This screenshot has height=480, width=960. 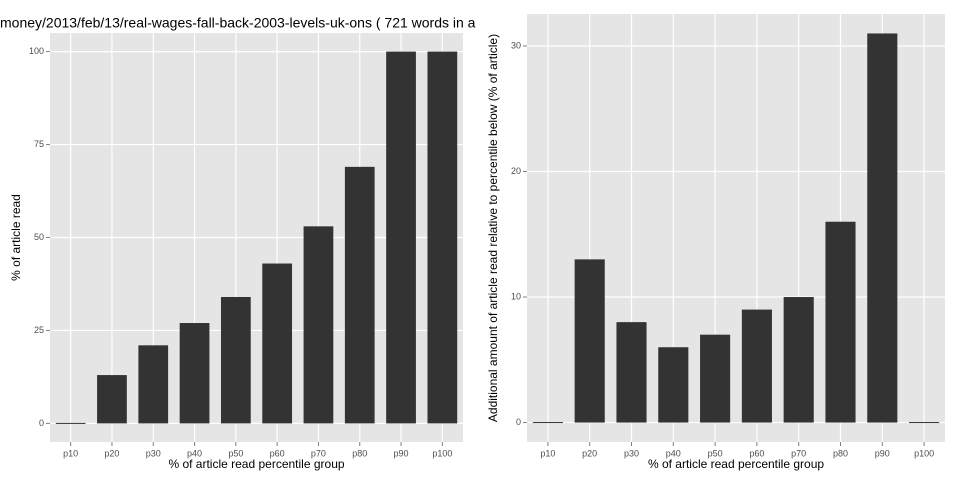 I want to click on y-tick-label: 50, so click(x=39, y=237).